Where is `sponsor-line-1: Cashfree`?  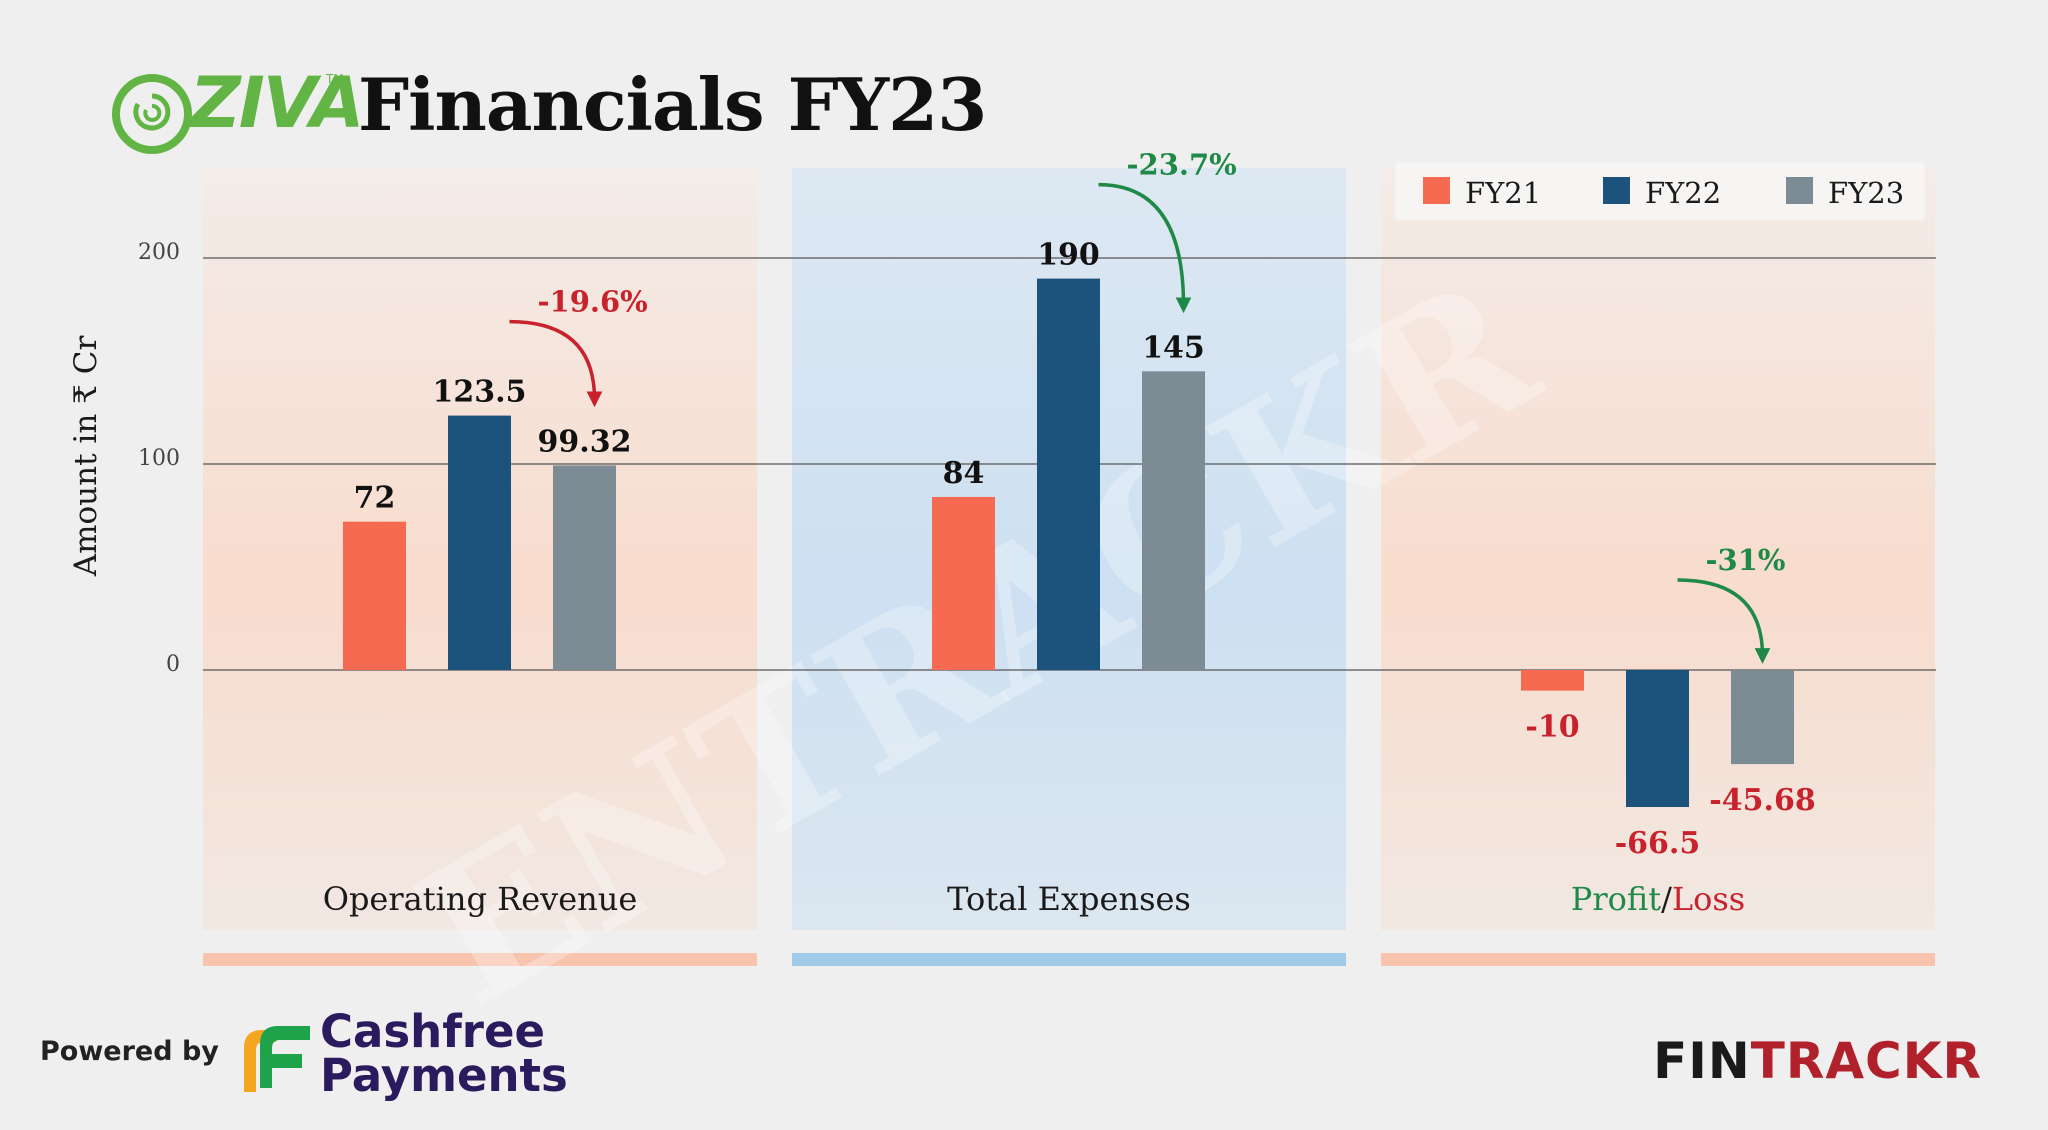 sponsor-line-1: Cashfree is located at coordinates (433, 1031).